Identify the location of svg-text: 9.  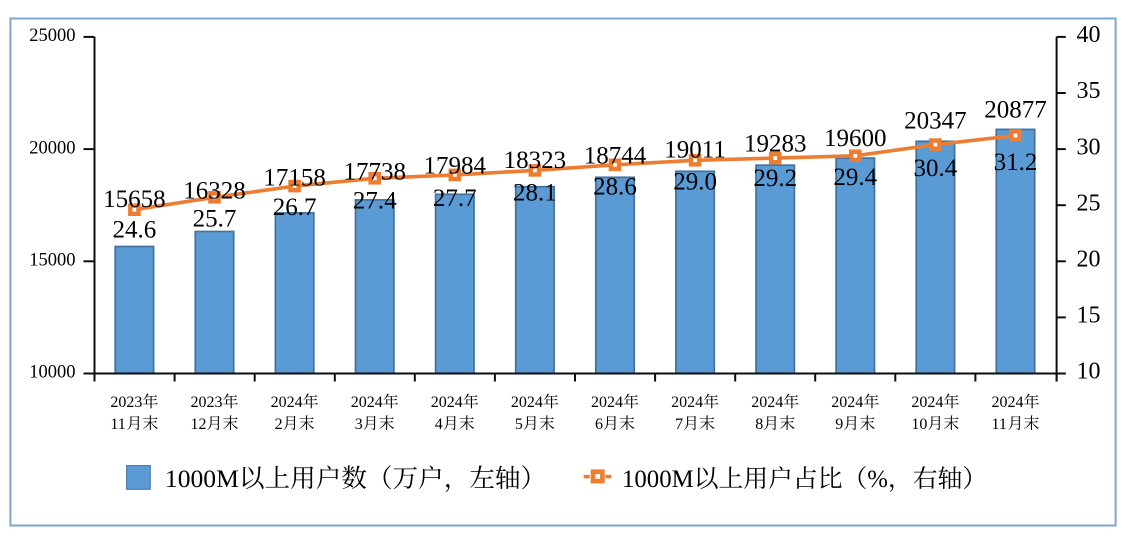
(839, 424).